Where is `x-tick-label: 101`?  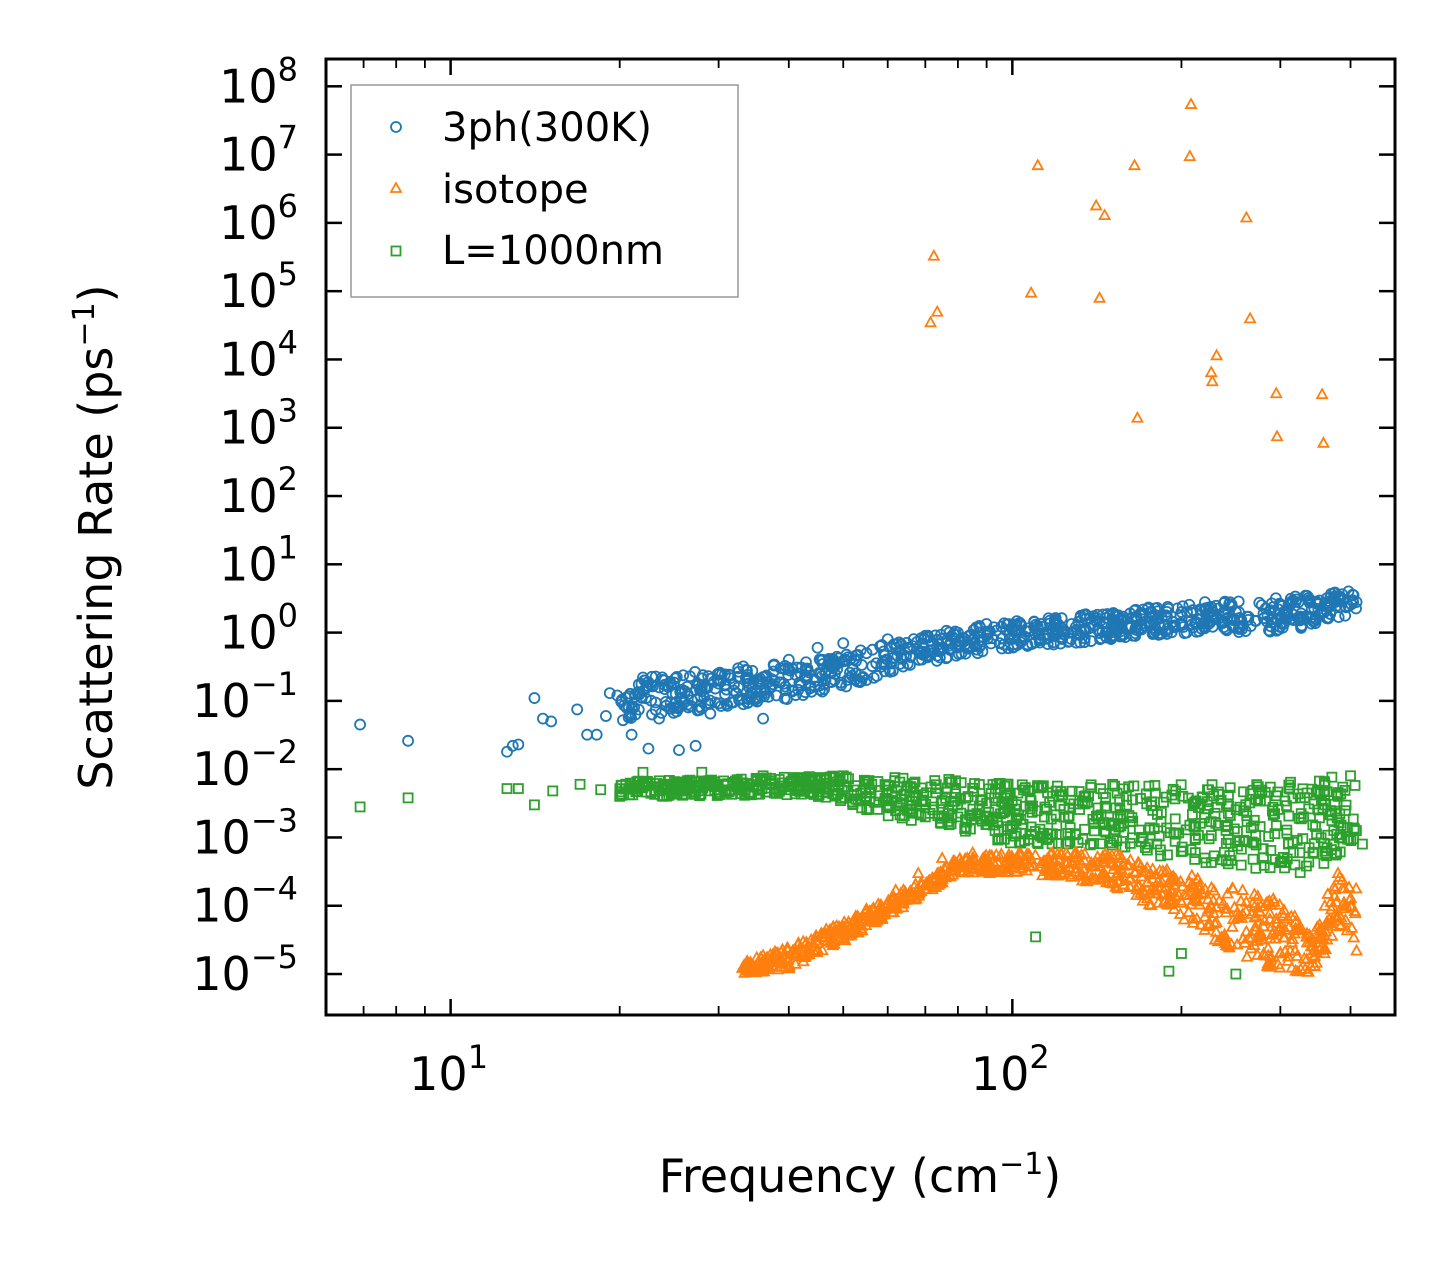 x-tick-label: 101 is located at coordinates (448, 1069).